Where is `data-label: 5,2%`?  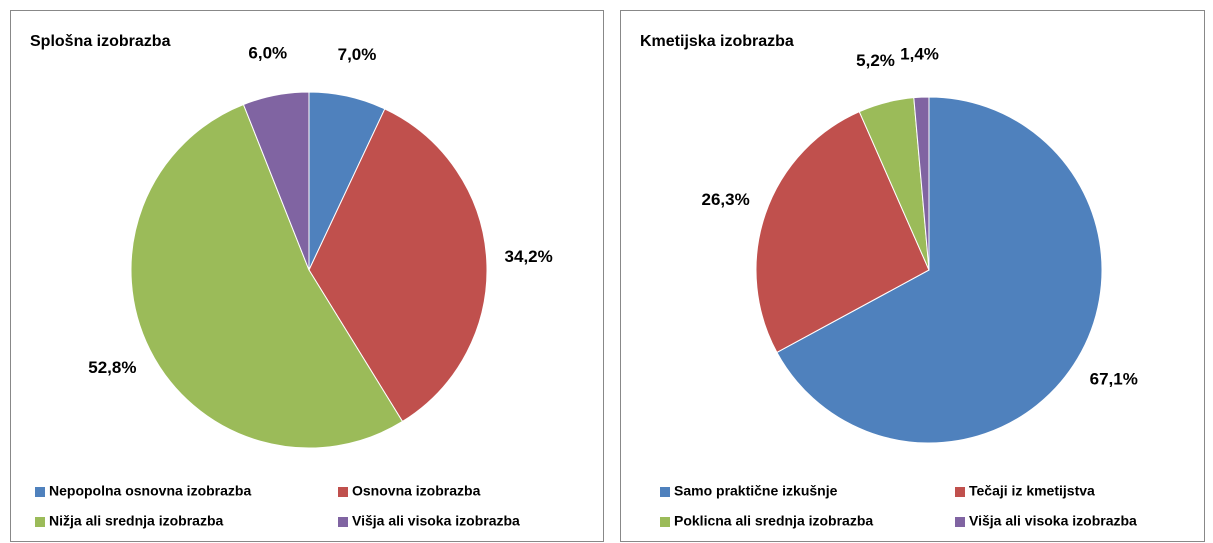 data-label: 5,2% is located at coordinates (875, 60).